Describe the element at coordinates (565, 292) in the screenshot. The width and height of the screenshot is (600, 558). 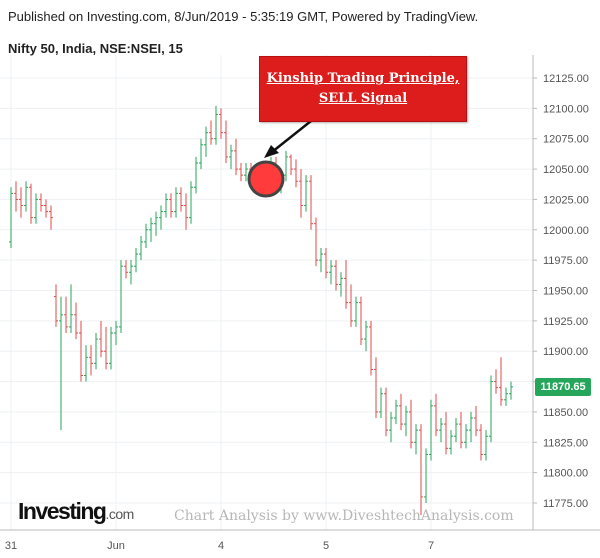
I see `price-tick-label: 11950.00` at that location.